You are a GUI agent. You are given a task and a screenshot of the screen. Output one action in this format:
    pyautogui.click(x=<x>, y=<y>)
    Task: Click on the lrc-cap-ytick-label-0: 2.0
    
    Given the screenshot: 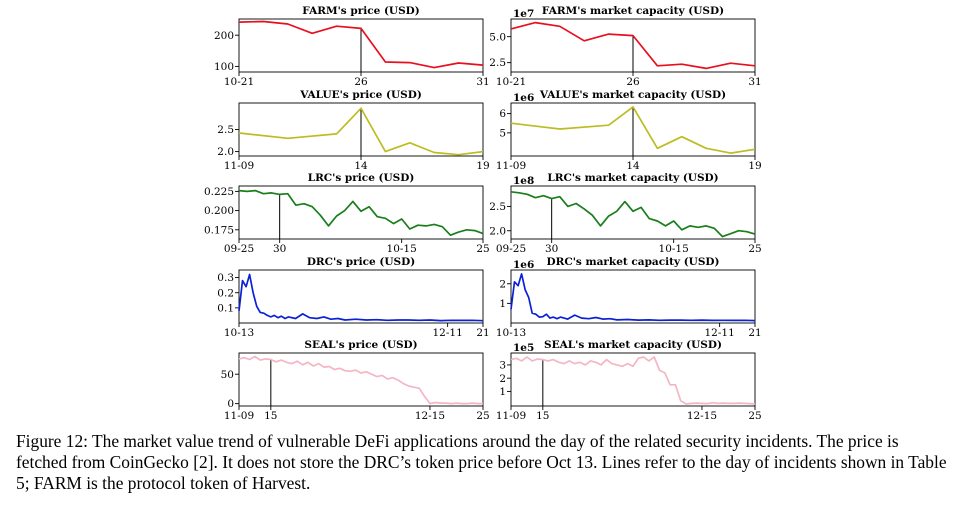 What is the action you would take?
    pyautogui.click(x=497, y=231)
    